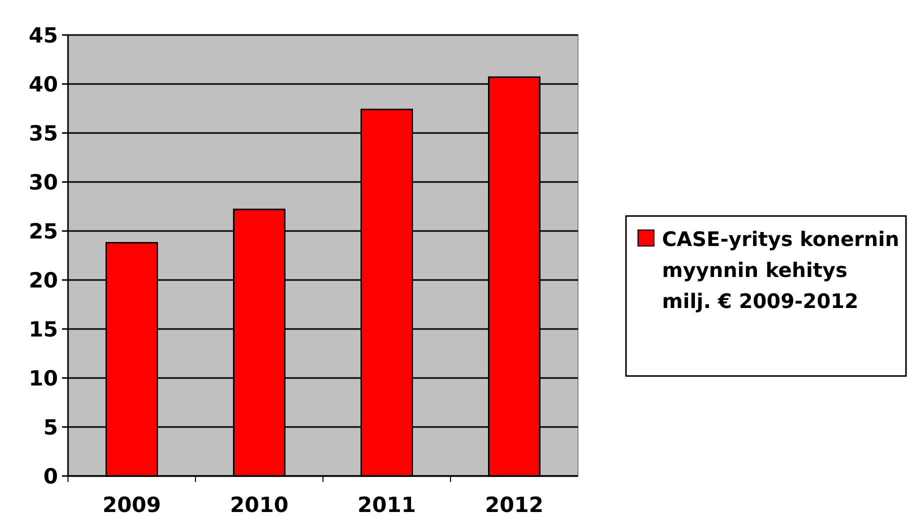 The width and height of the screenshot is (918, 518). Describe the element at coordinates (43, 378) in the screenshot. I see `y-tick-label: 10` at that location.